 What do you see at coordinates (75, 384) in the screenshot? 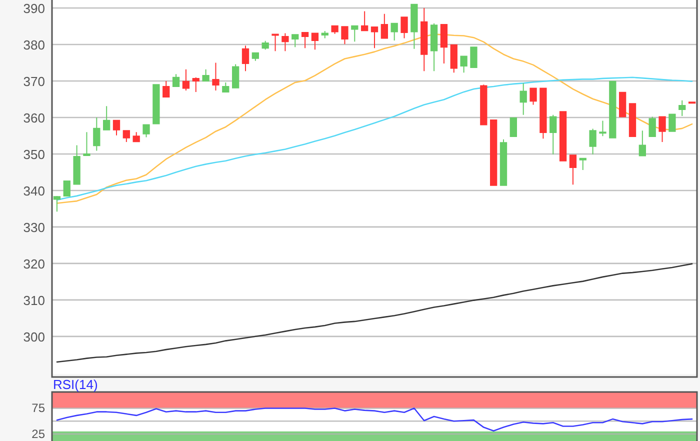
I see `chart-title: RSI(14)` at bounding box center [75, 384].